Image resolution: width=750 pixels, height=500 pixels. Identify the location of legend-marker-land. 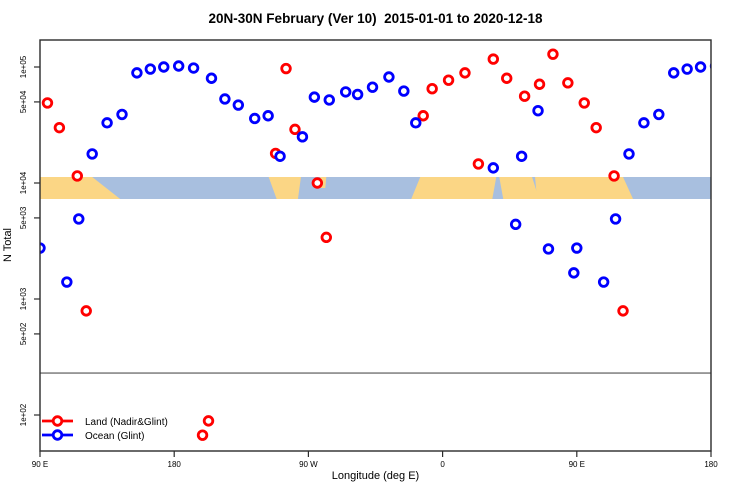
(57, 421).